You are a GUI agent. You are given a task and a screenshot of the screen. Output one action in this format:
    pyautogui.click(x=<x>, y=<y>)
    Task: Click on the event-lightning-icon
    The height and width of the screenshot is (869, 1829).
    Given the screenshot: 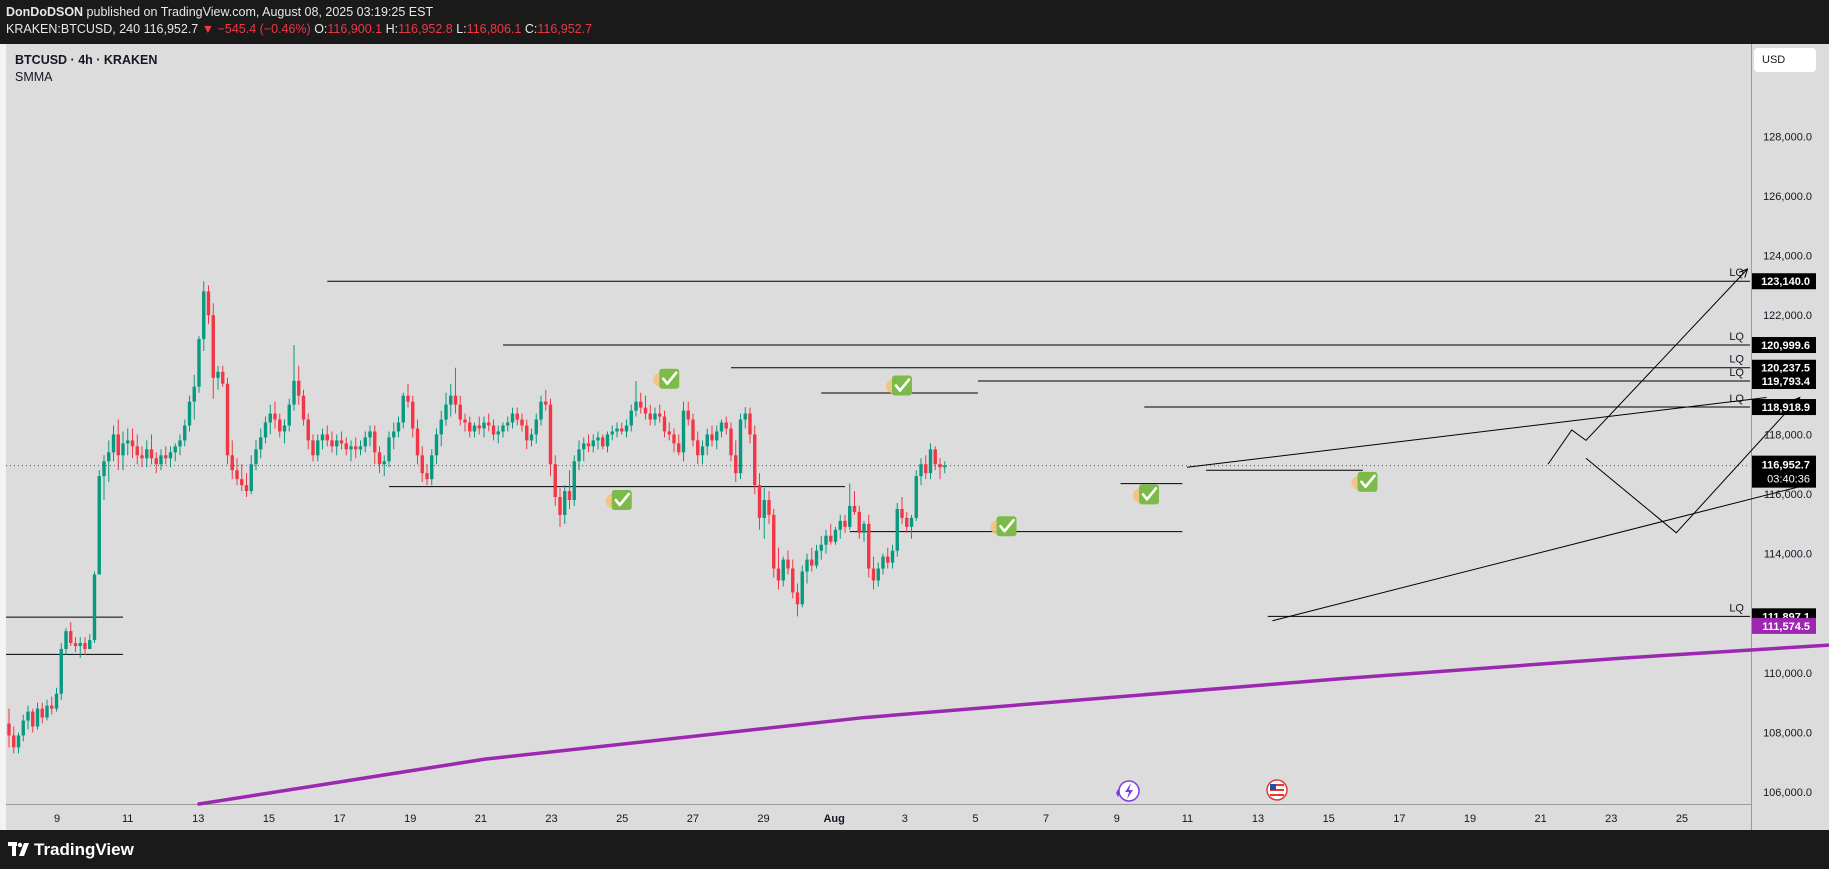 What is the action you would take?
    pyautogui.click(x=1128, y=791)
    